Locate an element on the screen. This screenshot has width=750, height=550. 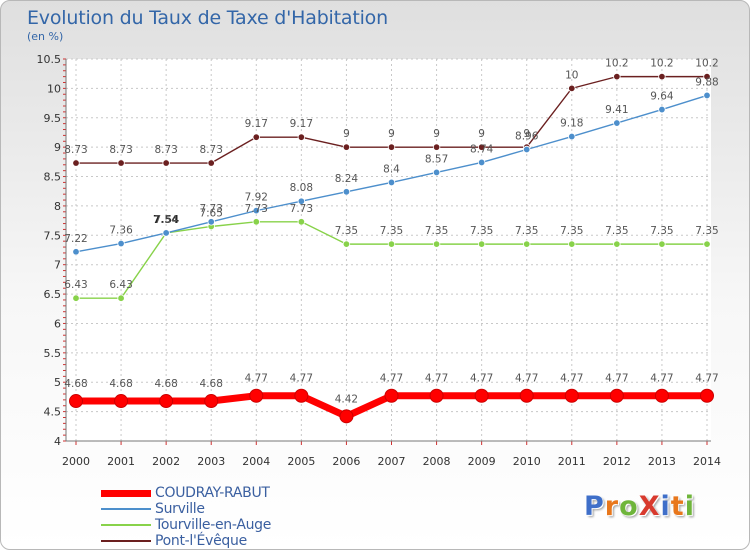
y-tick-label: 6 is located at coordinates (57, 323).